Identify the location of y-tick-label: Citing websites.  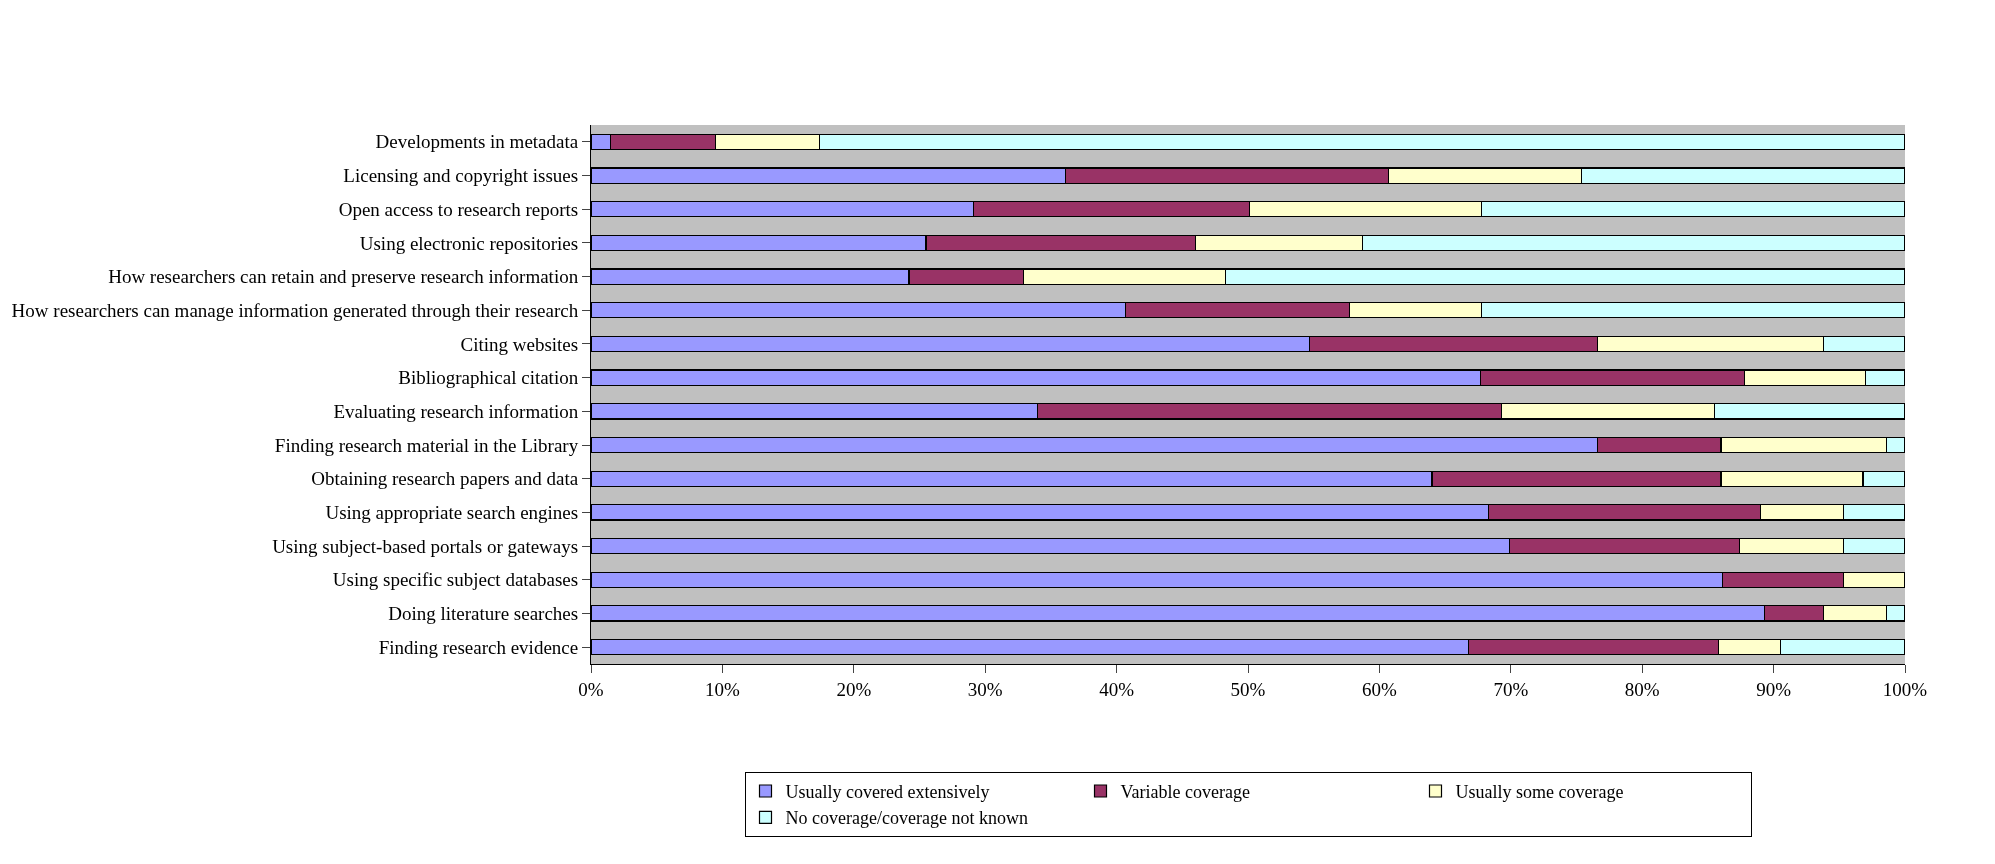
(519, 344).